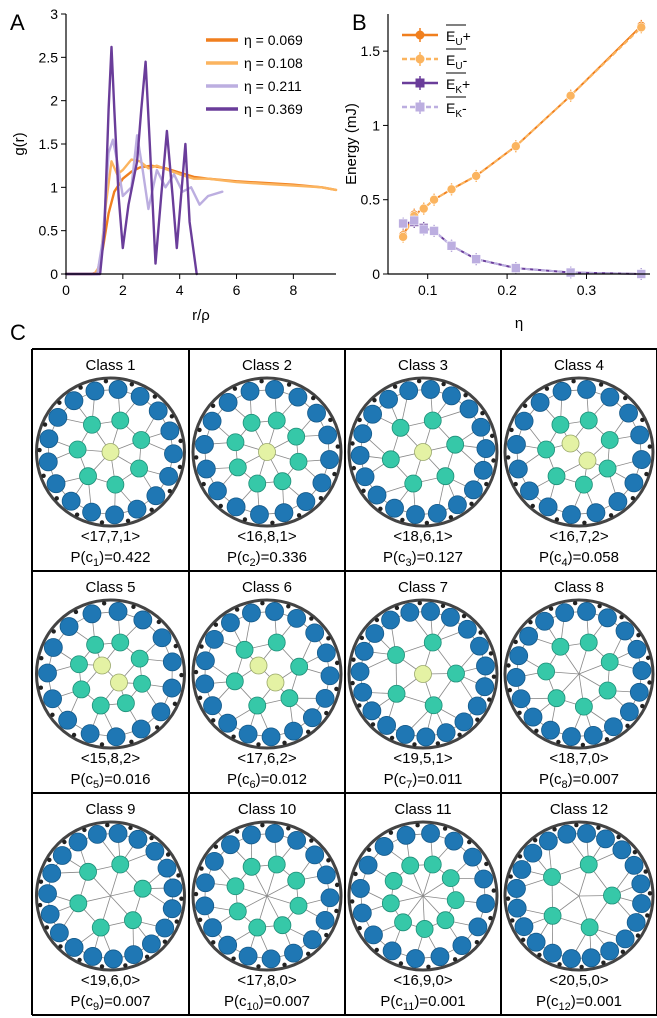  I want to click on class-title: Class 4, so click(579, 365).